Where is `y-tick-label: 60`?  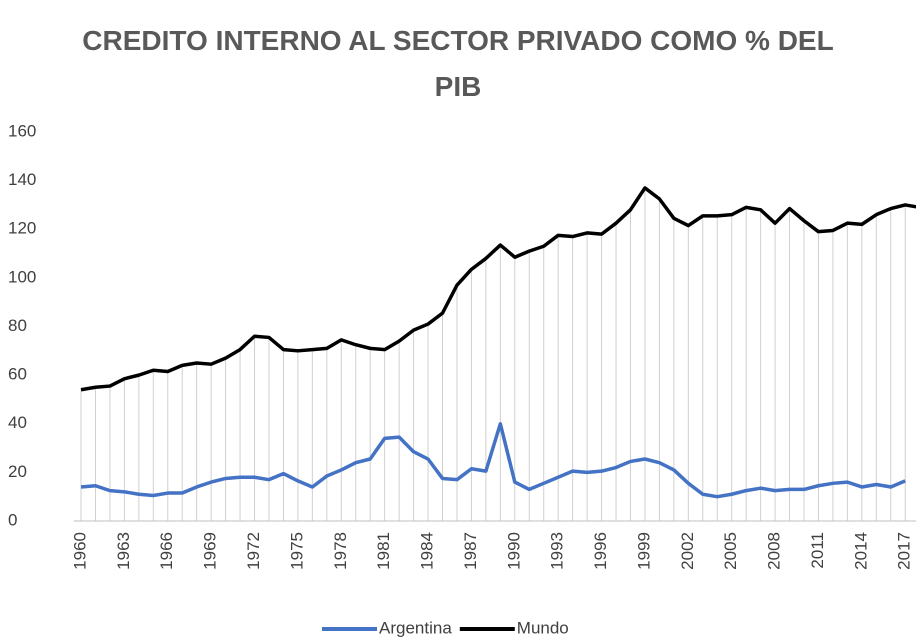 y-tick-label: 60 is located at coordinates (17, 374).